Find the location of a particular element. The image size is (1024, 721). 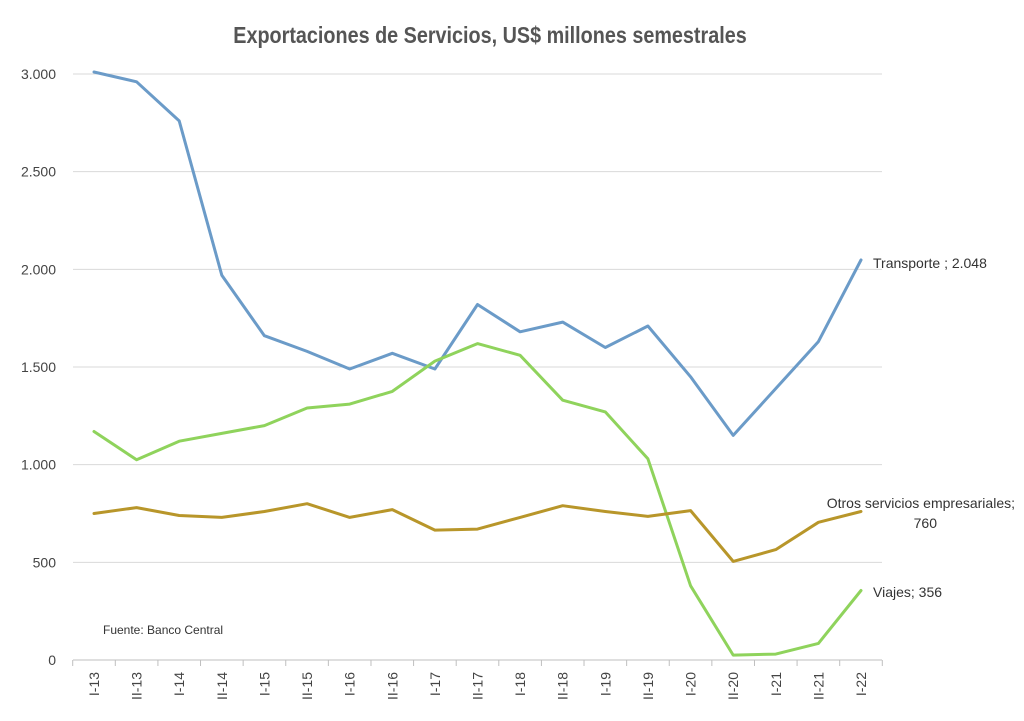

x-axis is located at coordinates (477, 662).